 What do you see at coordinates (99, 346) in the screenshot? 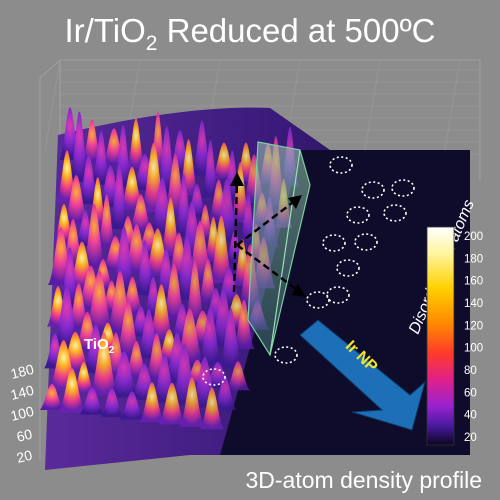
I see `tio2-label: TiO2` at bounding box center [99, 346].